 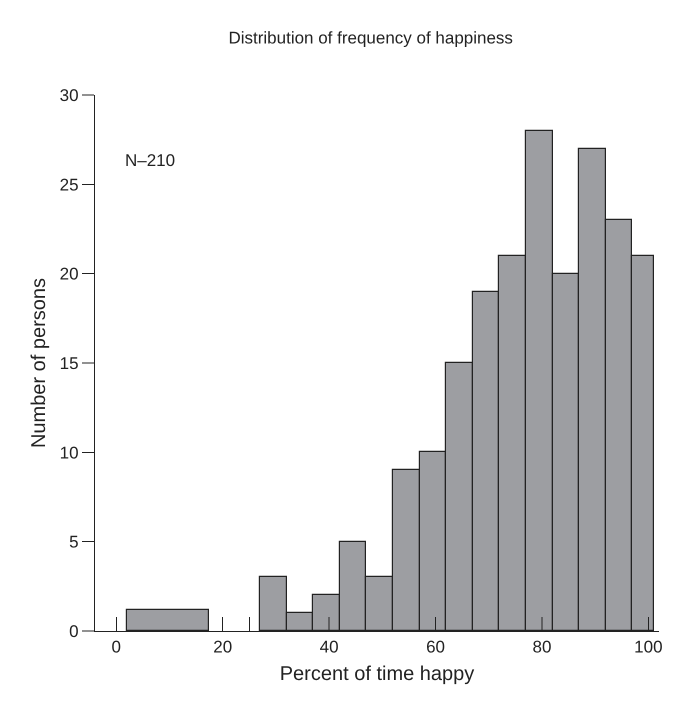 What do you see at coordinates (150, 160) in the screenshot?
I see `annotation: N–210` at bounding box center [150, 160].